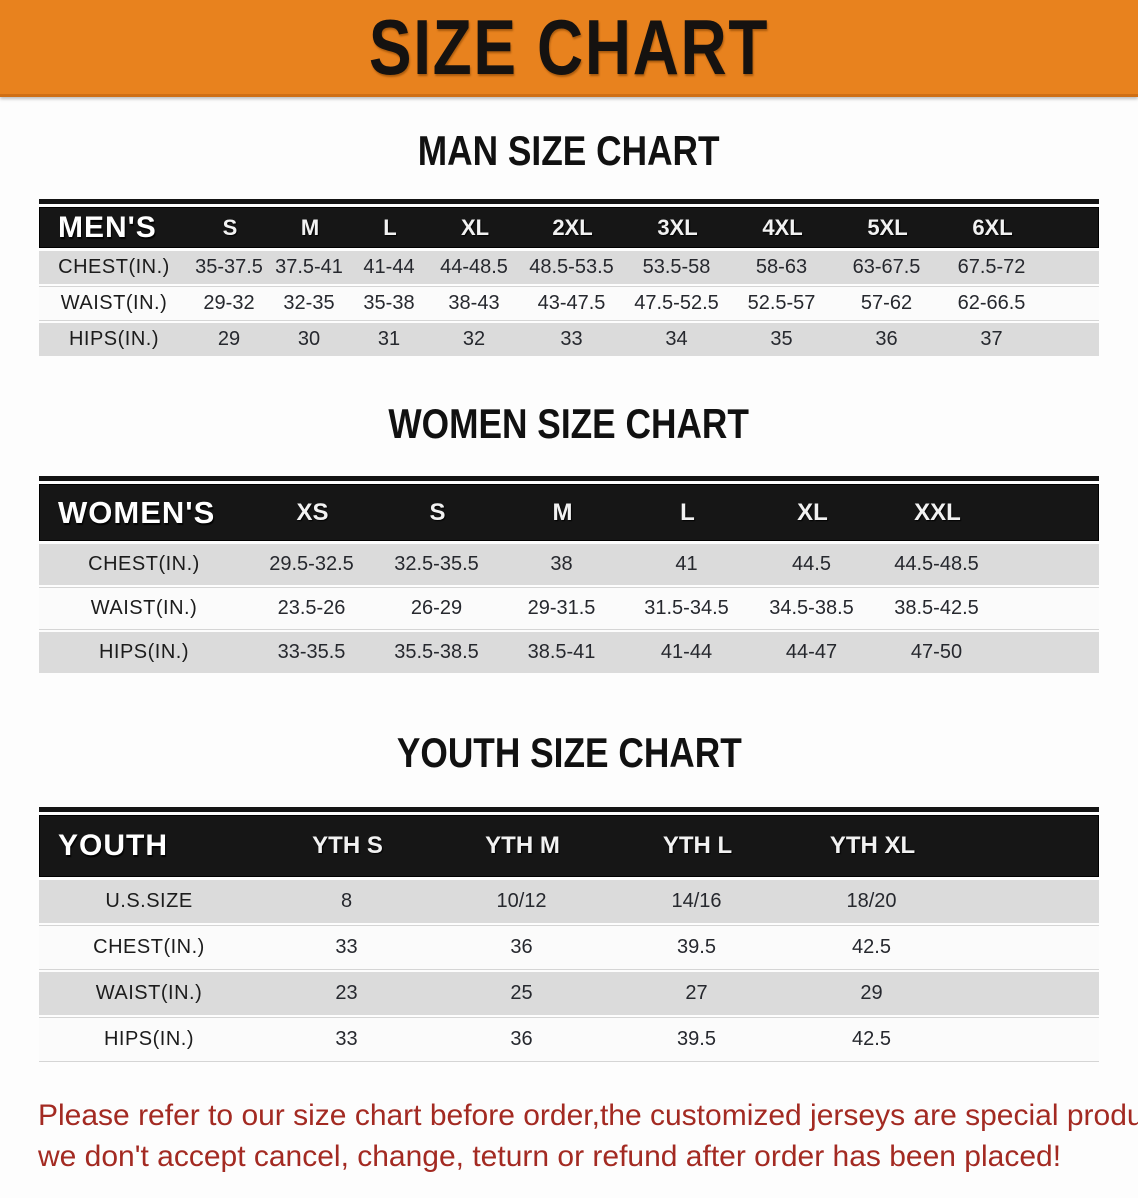  What do you see at coordinates (872, 845) in the screenshot?
I see `youth-col-xl: YTH XL` at bounding box center [872, 845].